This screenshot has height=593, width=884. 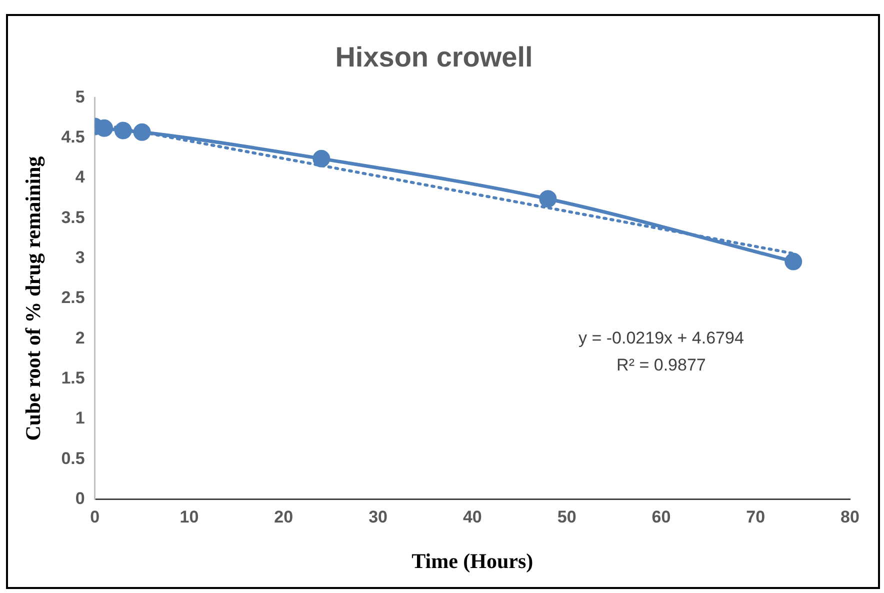 I want to click on x-tick-label: 80, so click(x=850, y=516).